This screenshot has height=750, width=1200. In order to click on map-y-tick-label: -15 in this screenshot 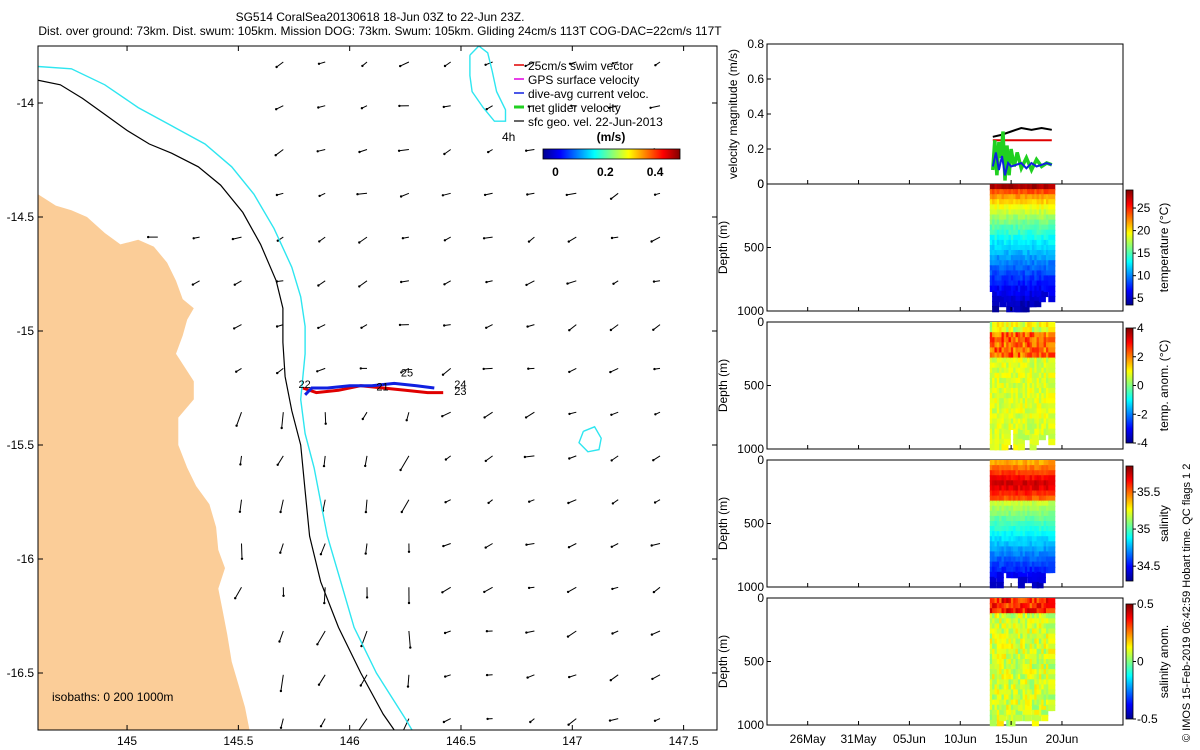, I will do `click(26, 331)`.